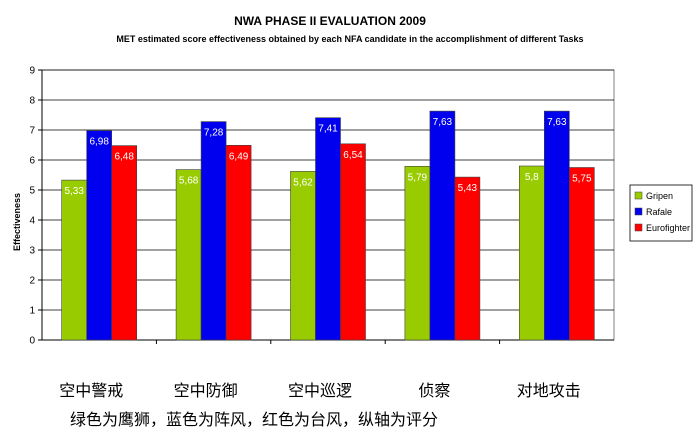  I want to click on y-tick-label: 7, so click(32, 131).